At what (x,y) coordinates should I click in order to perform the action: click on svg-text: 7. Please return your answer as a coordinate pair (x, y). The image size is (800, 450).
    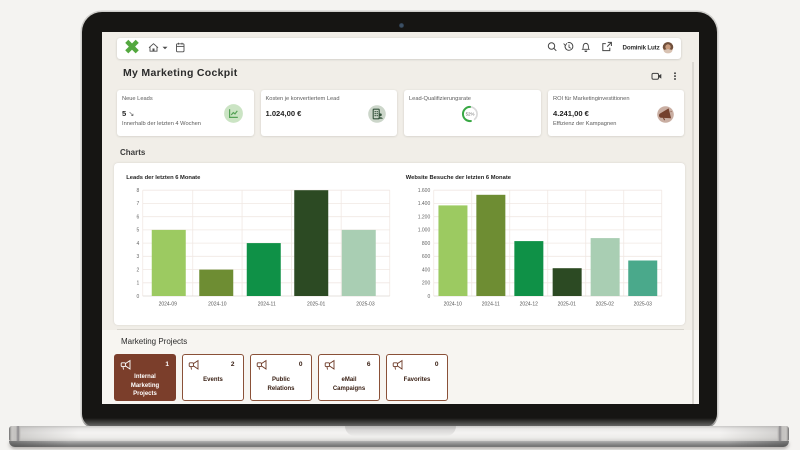
    Looking at the image, I should click on (137, 204).